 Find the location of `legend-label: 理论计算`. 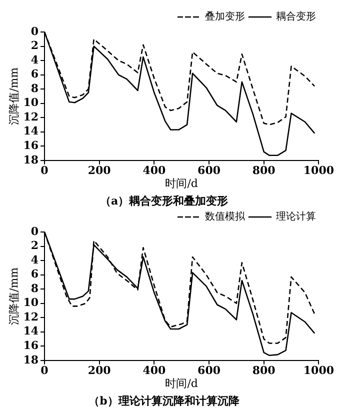

legend-label: 理论计算 is located at coordinates (296, 216).